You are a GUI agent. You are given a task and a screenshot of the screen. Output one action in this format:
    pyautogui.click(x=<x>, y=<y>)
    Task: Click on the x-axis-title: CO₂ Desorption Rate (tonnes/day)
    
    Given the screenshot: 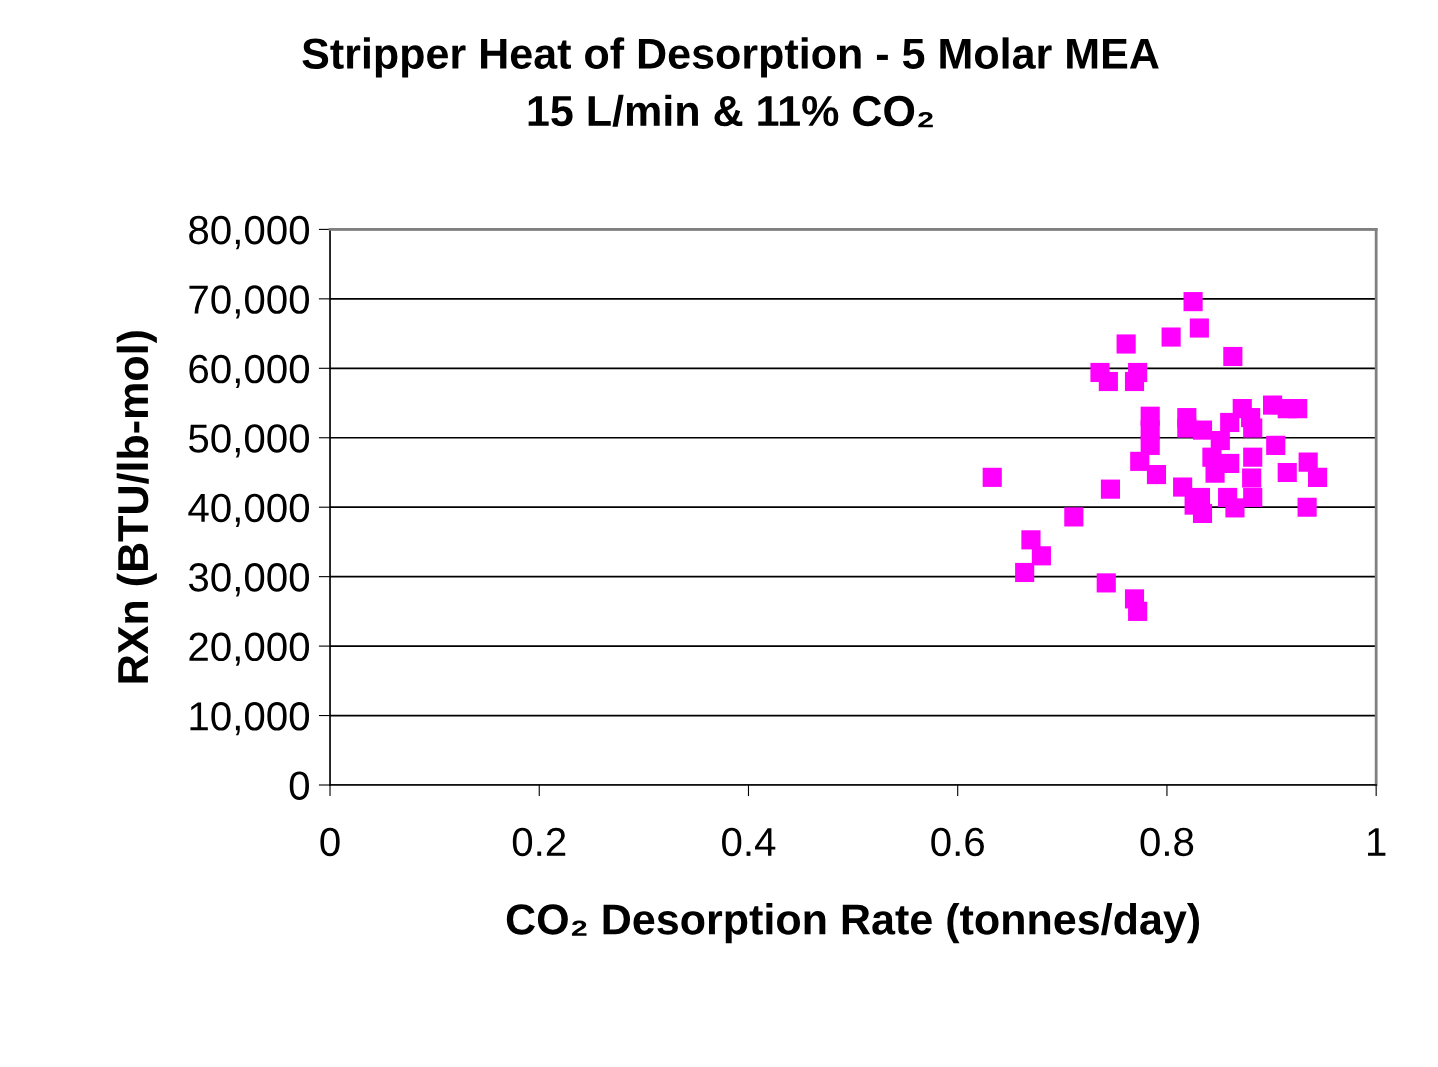 What is the action you would take?
    pyautogui.click(x=853, y=923)
    